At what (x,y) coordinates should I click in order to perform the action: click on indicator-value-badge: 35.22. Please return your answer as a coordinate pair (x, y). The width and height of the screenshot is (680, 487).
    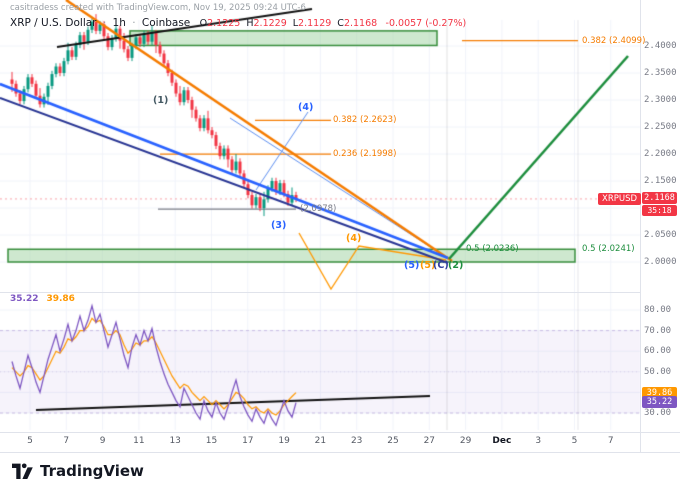
    Looking at the image, I should click on (659, 402).